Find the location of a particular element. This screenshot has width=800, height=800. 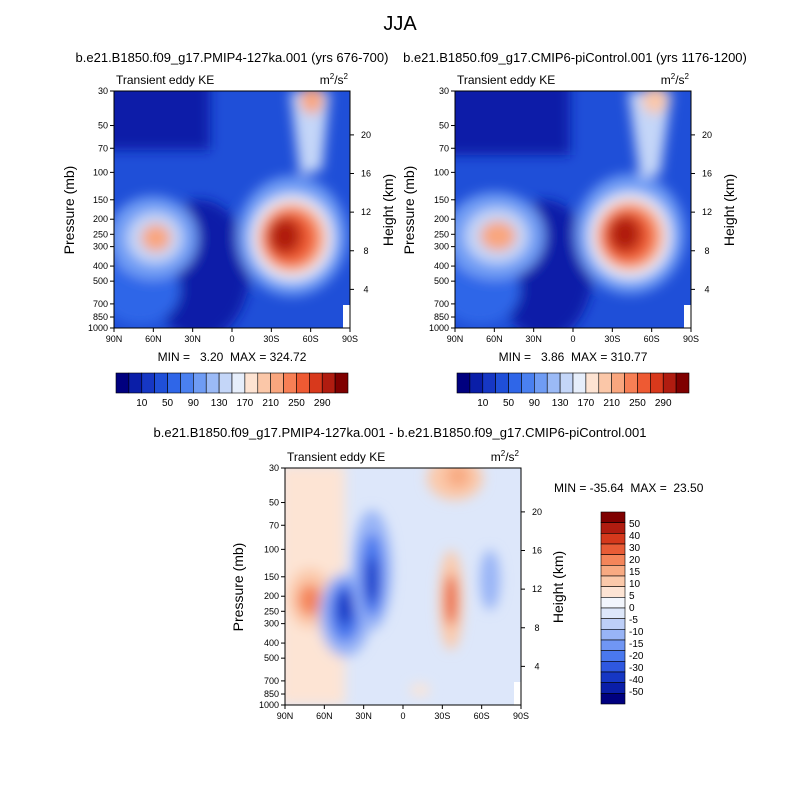

colorbar-label: 250 is located at coordinates (296, 403).